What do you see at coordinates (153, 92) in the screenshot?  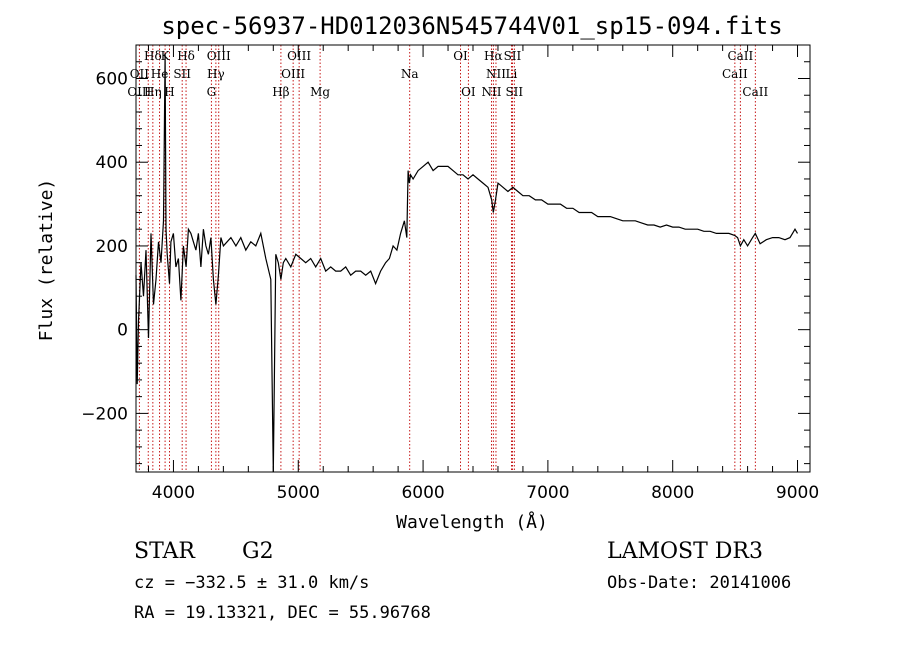 I see `line-label: Hη` at bounding box center [153, 92].